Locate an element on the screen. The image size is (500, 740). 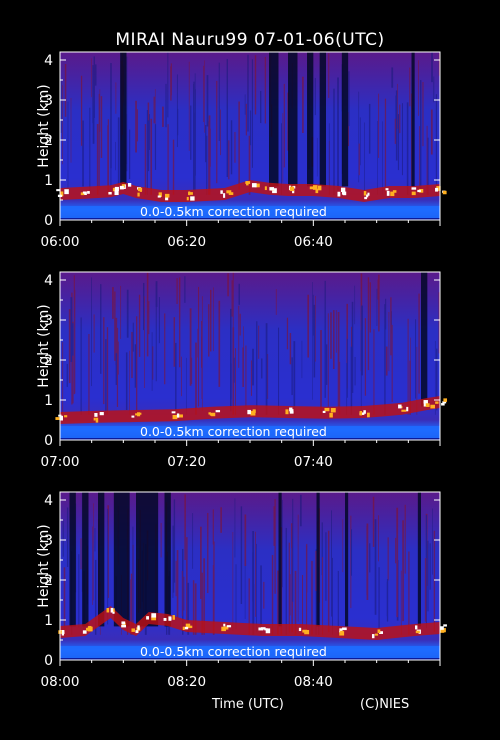
cloud-base-band is located at coordinates (250, 191).